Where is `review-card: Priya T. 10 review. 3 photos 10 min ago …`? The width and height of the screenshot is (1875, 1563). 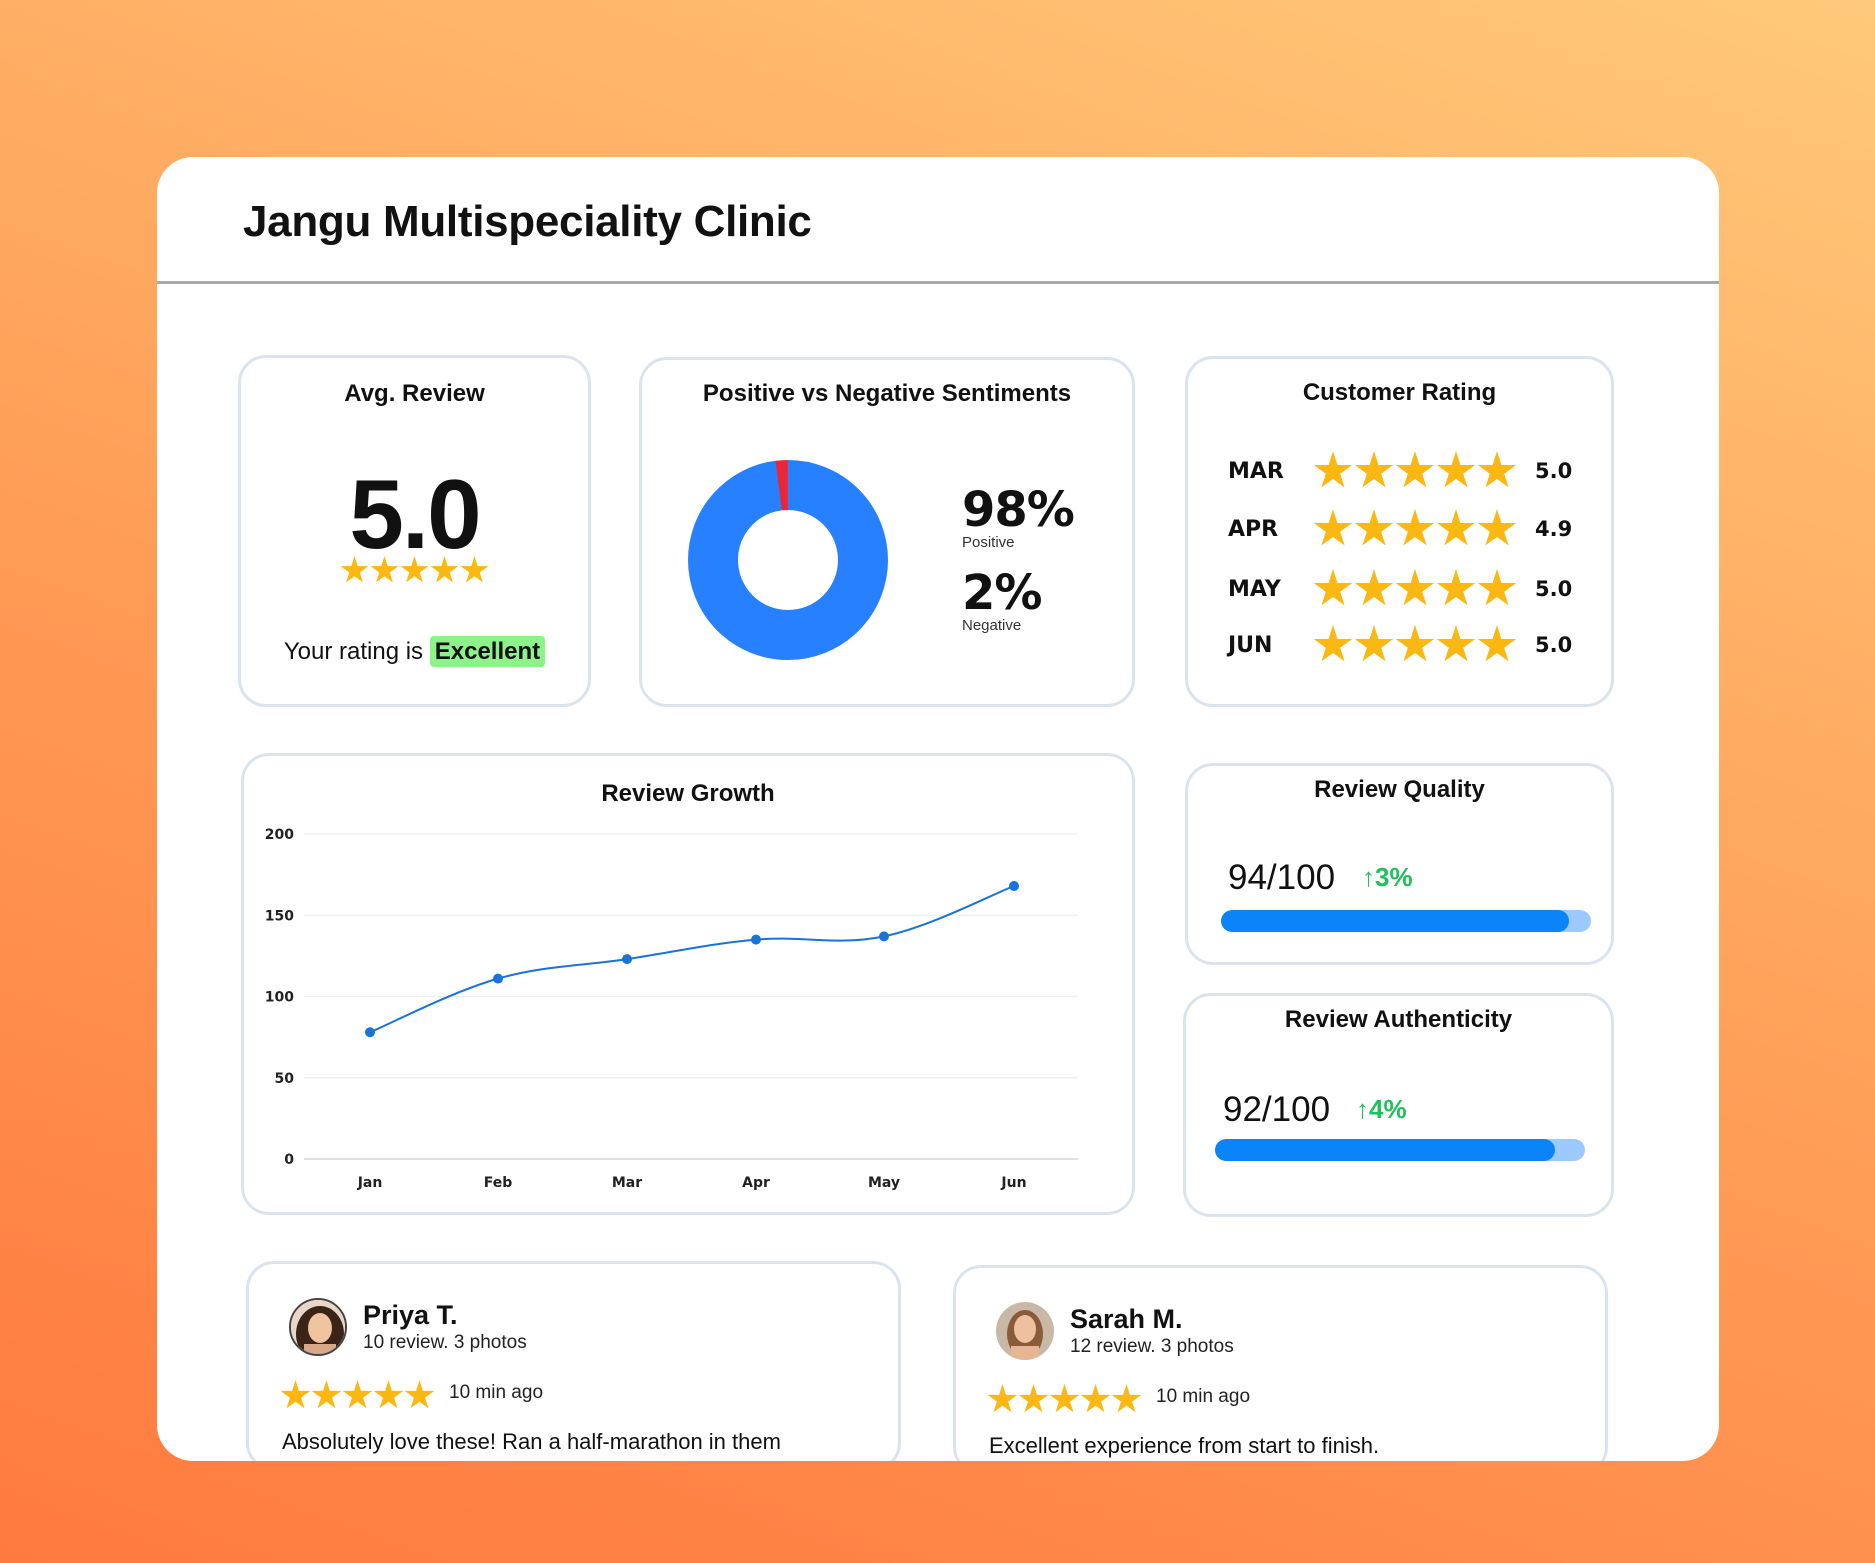 review-card: Priya T. 10 review. 3 photos 10 min ago … is located at coordinates (573, 1361).